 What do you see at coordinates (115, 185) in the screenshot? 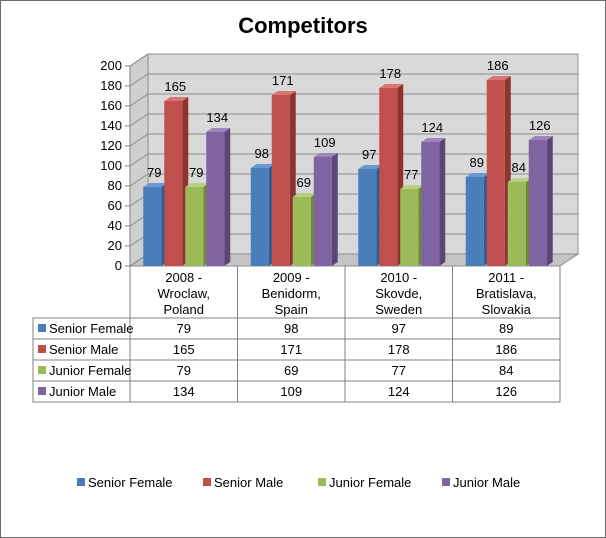
I see `y-tick-label: 80` at bounding box center [115, 185].